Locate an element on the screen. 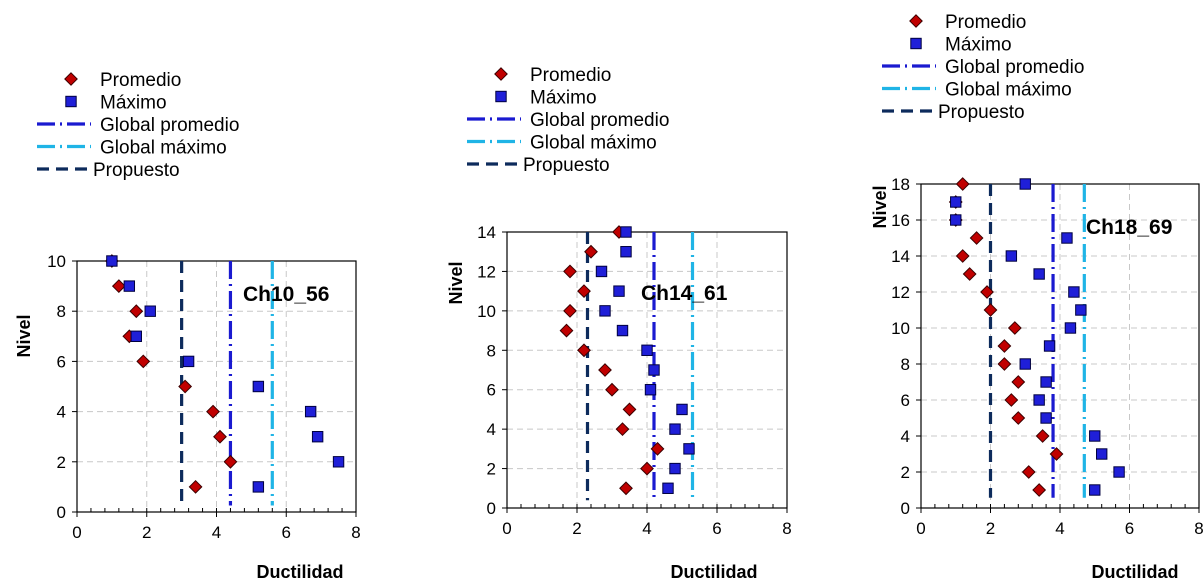 This screenshot has height=584, width=1203. x-tick-label: 6 is located at coordinates (286, 532).